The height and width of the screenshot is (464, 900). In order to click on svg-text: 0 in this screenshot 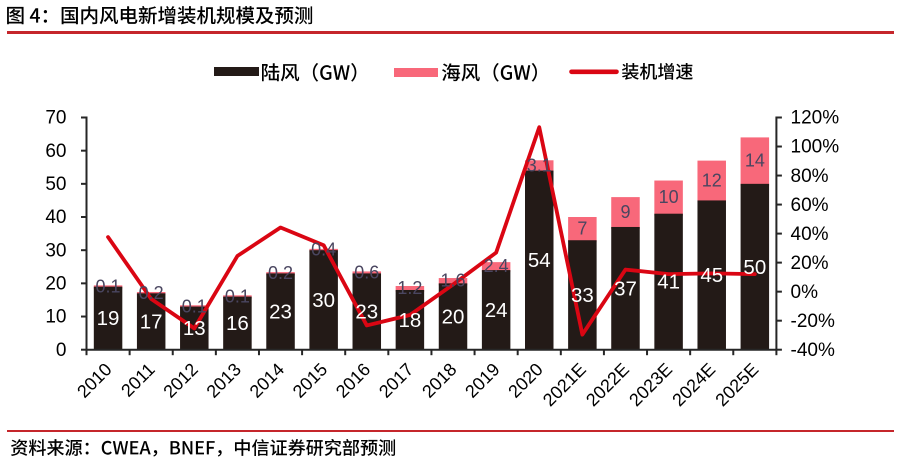, I will do `click(61, 350)`.